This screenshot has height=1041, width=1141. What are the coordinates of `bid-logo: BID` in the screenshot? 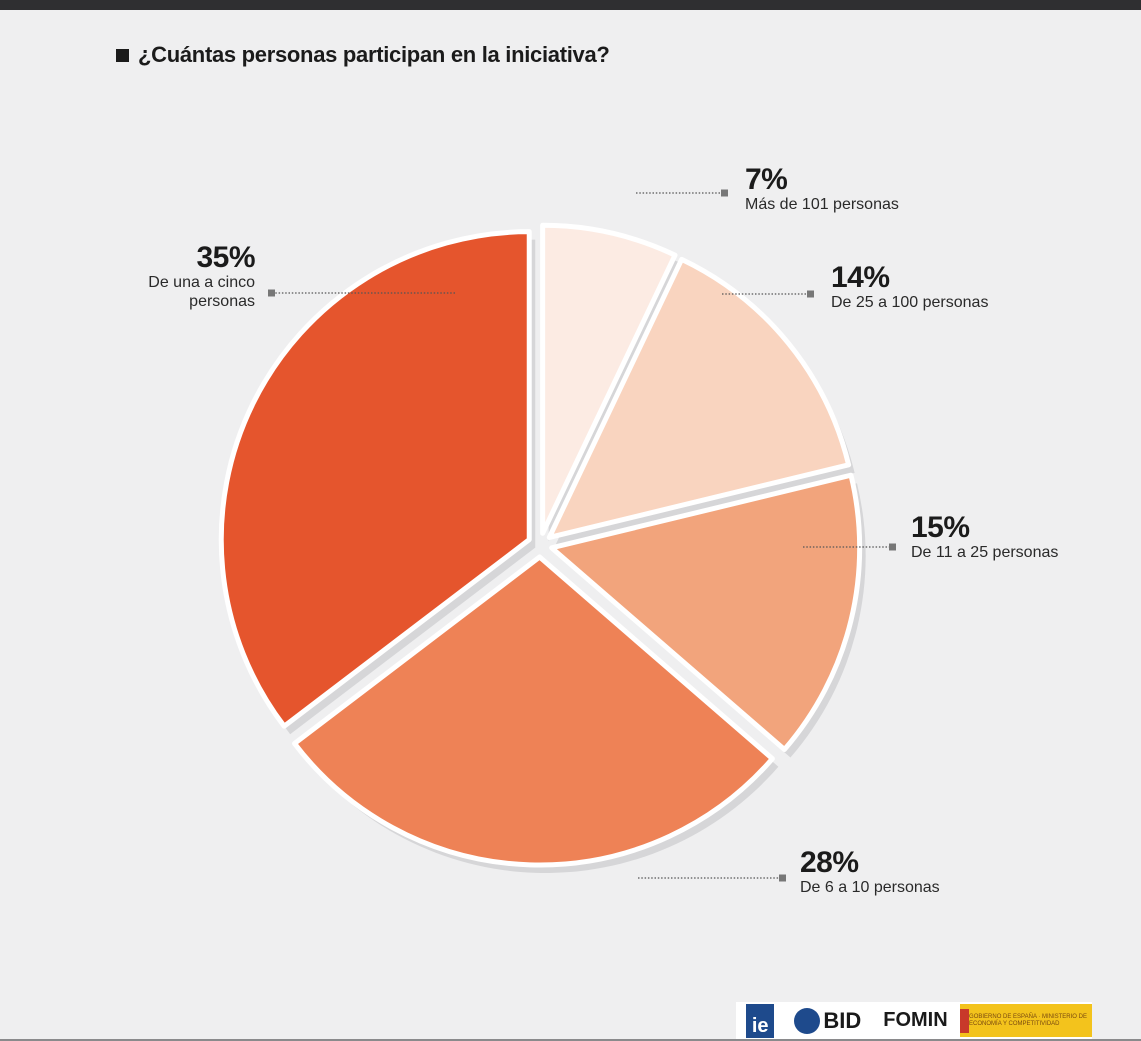 It's located at (827, 1020).